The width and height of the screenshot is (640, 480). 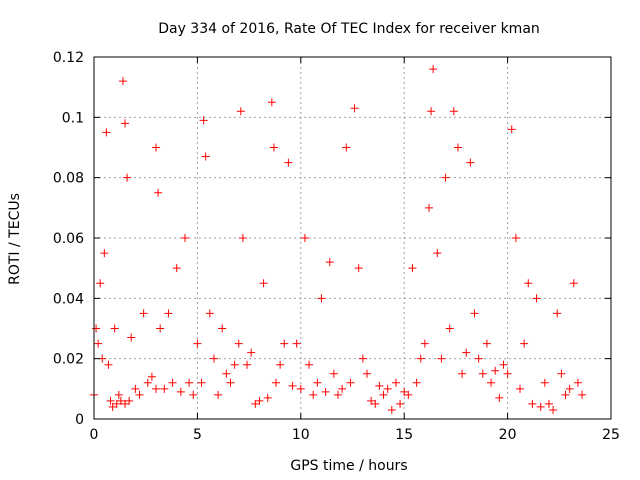 What do you see at coordinates (68, 58) in the screenshot?
I see `y-tick-label: 0.12` at bounding box center [68, 58].